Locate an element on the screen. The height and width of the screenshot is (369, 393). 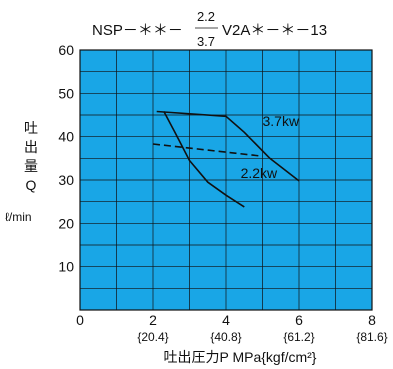
y-axis-label-char: Q is located at coordinates (31, 185).